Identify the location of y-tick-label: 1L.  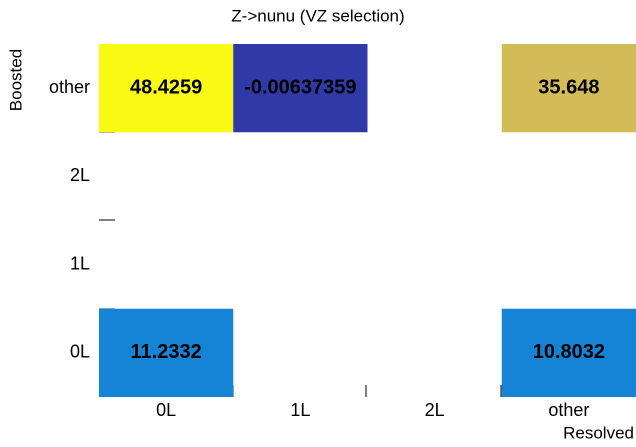
(80, 263).